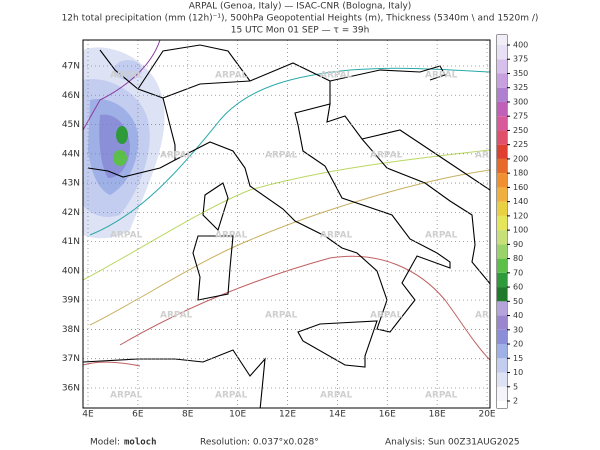 The height and width of the screenshot is (450, 600). What do you see at coordinates (520, 201) in the screenshot?
I see `colorbar-label: 140` at bounding box center [520, 201].